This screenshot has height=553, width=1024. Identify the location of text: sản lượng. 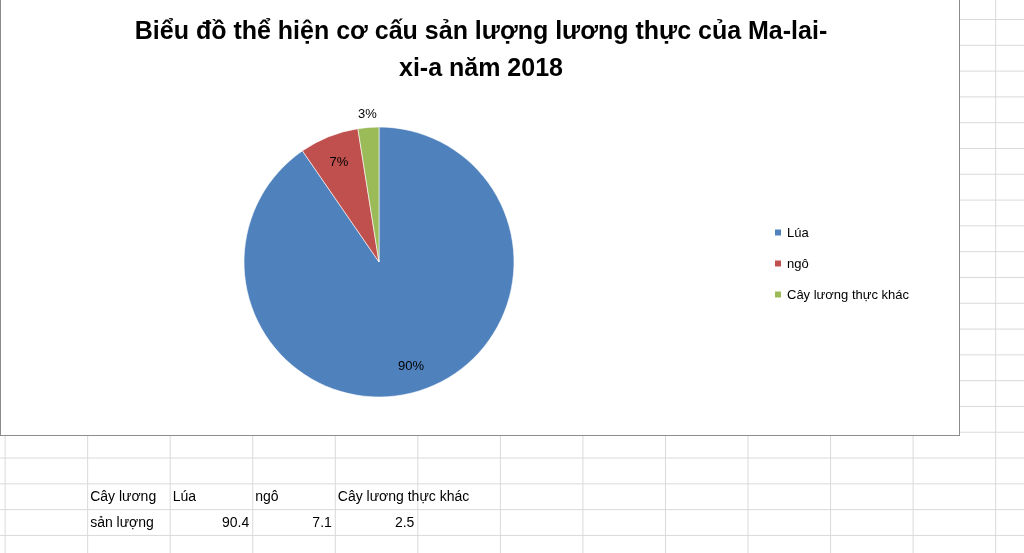
(122, 523).